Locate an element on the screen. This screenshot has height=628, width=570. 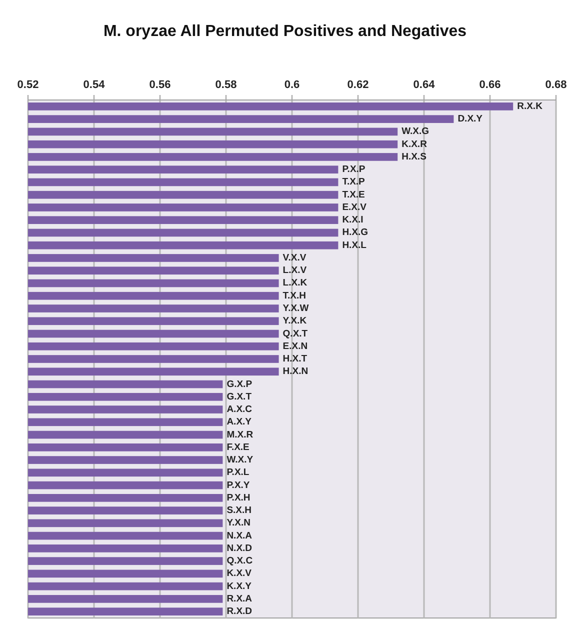
y-tick-label: N.X.A is located at coordinates (239, 536).